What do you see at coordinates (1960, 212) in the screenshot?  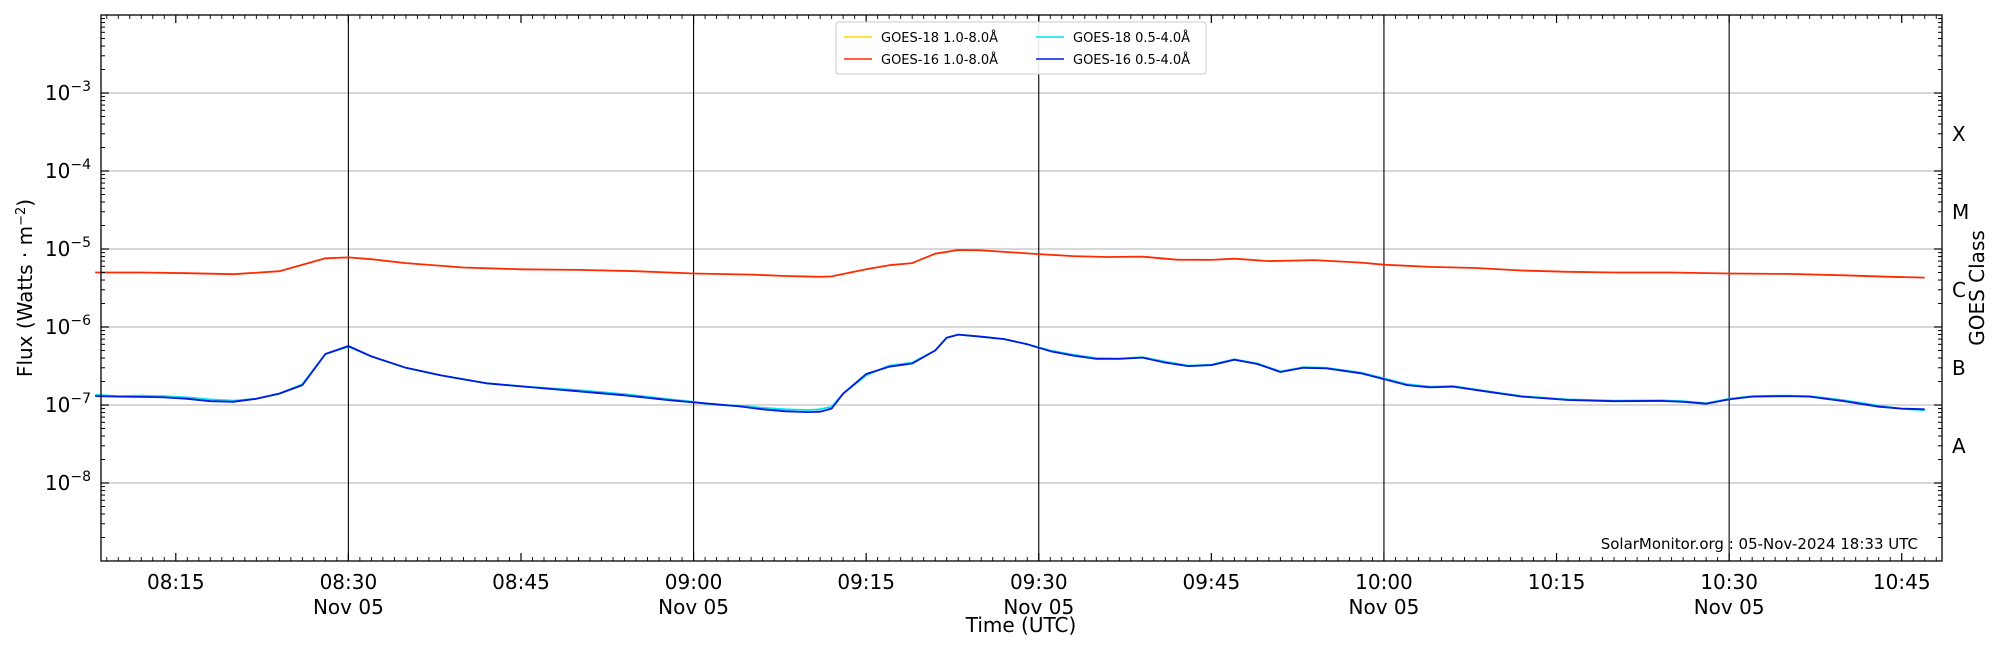 I see `goes-class-label: M` at bounding box center [1960, 212].